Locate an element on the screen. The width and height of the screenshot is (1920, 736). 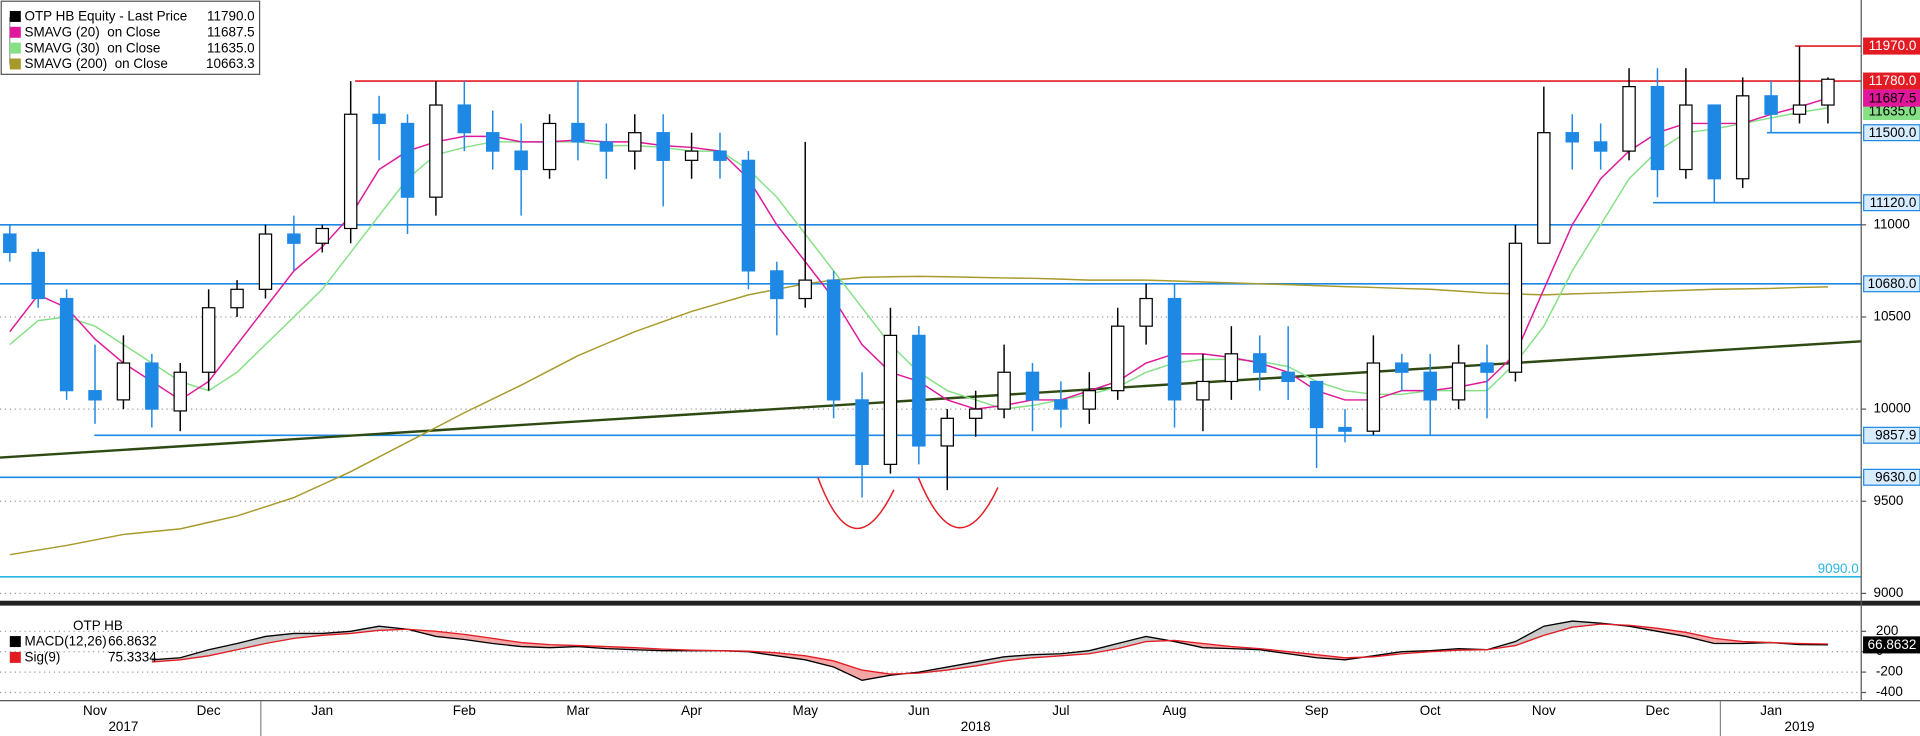
macd-panel: -400-200020066.8632 is located at coordinates (960, 659).